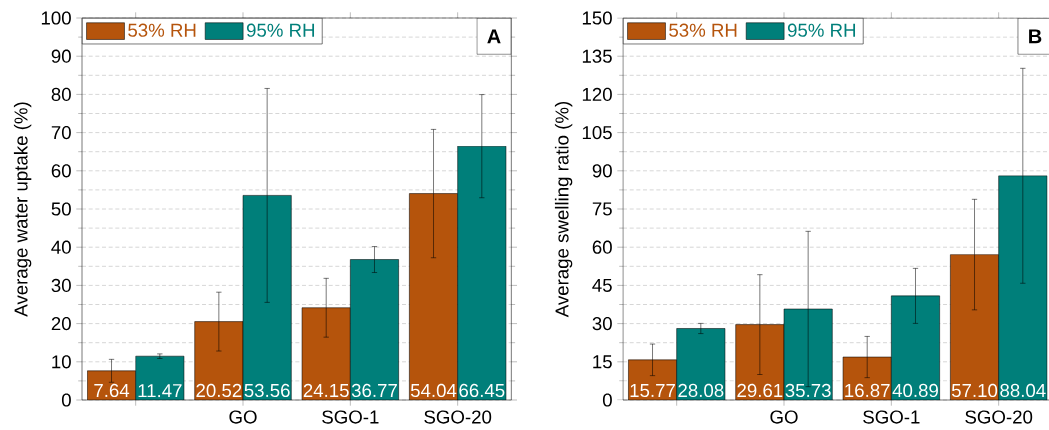  I want to click on data-label: 54.04, so click(433, 390).